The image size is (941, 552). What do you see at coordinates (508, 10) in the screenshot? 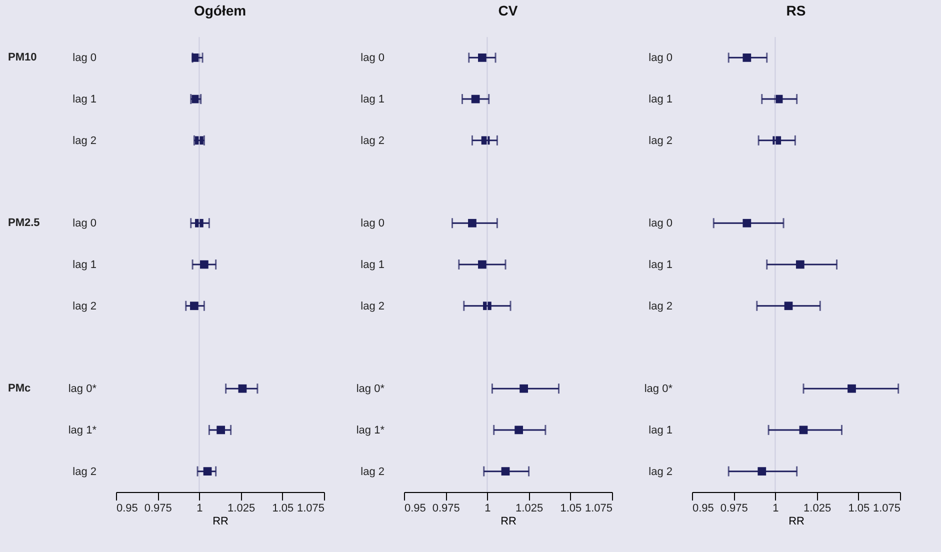
I see `chart-title: CV` at bounding box center [508, 10].